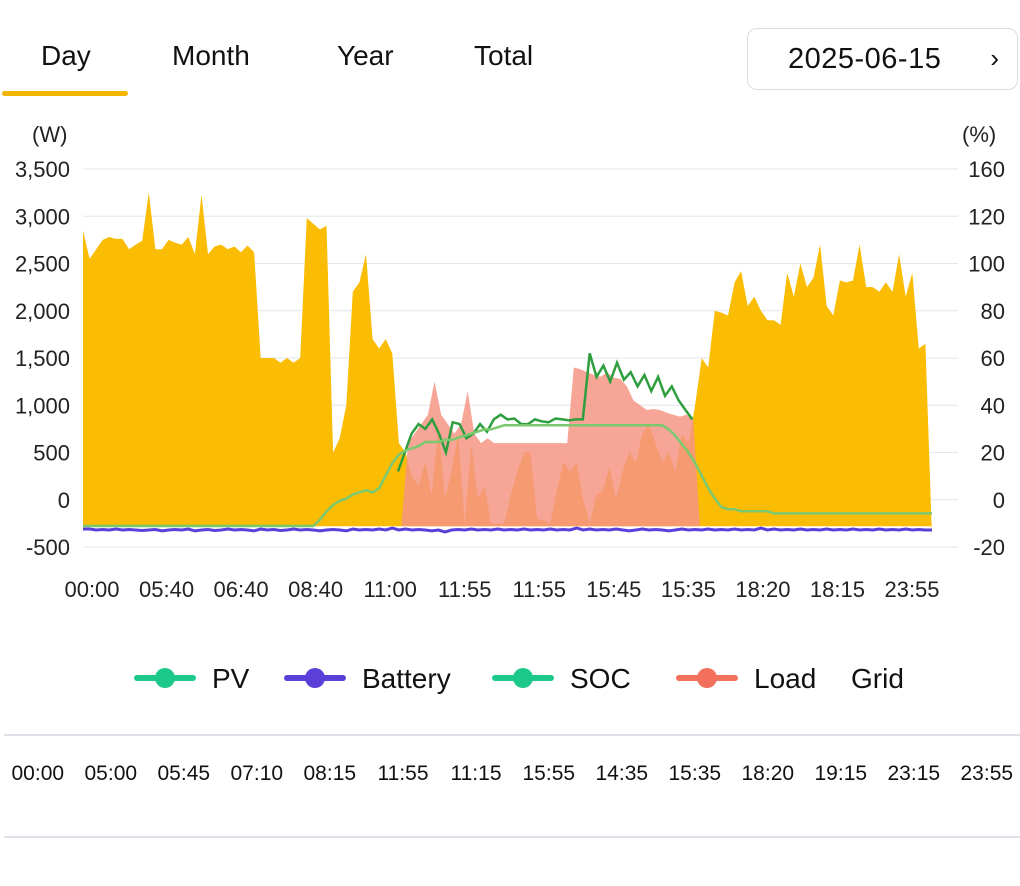 This screenshot has width=1020, height=886. What do you see at coordinates (476, 773) in the screenshot?
I see `time-label: 11:15` at bounding box center [476, 773].